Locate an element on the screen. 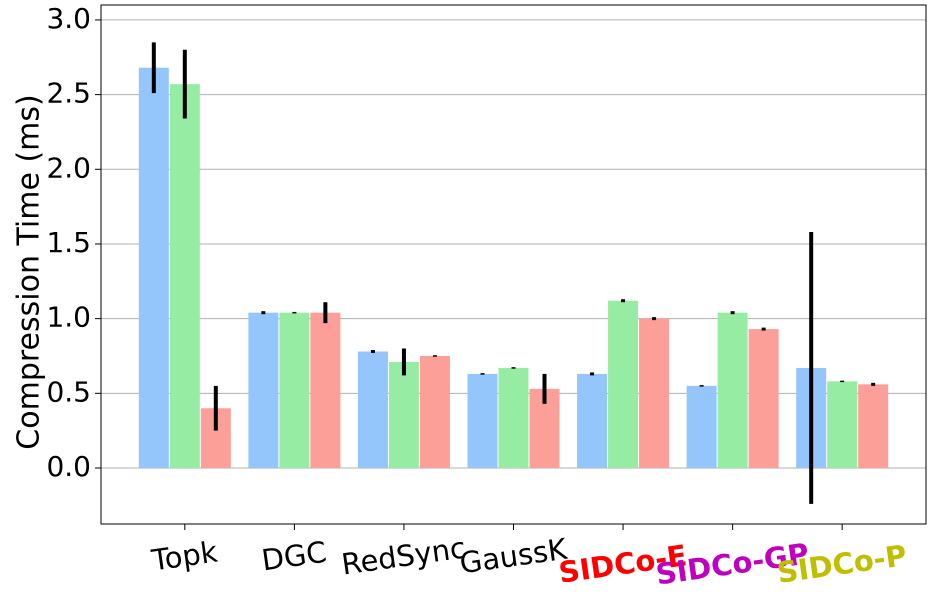  x-tick-label: GaussK is located at coordinates (513, 556).